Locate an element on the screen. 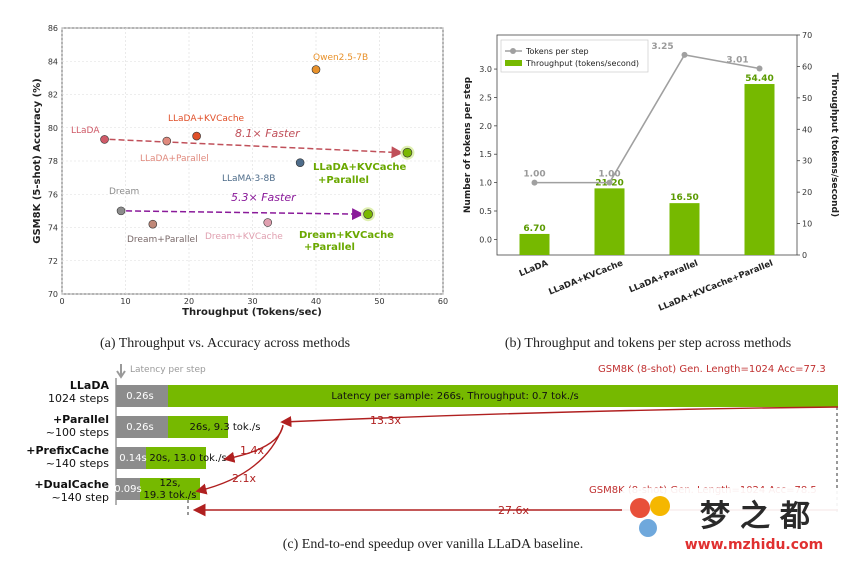 The width and height of the screenshot is (866, 561). row-parallel-name: +Parallel is located at coordinates (81, 419).